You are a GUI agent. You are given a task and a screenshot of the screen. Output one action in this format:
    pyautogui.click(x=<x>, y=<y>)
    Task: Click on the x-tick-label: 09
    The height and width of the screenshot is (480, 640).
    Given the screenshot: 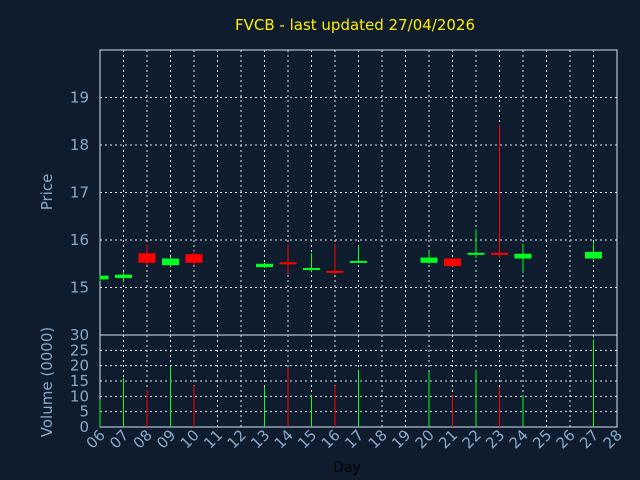 What is the action you would take?
    pyautogui.click(x=166, y=439)
    